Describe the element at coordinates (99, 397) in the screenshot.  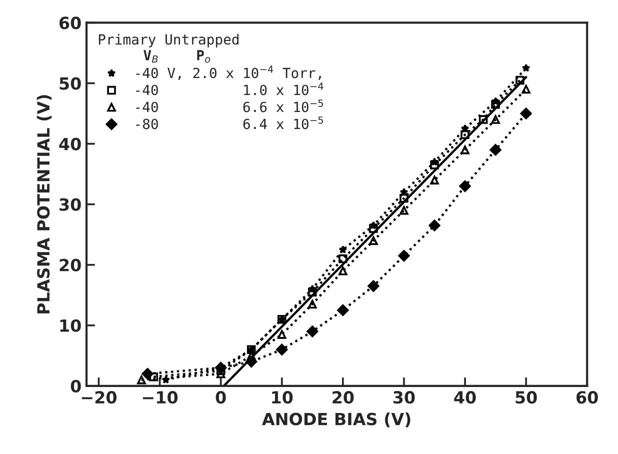
I see `x-tick-label: −20` at that location.